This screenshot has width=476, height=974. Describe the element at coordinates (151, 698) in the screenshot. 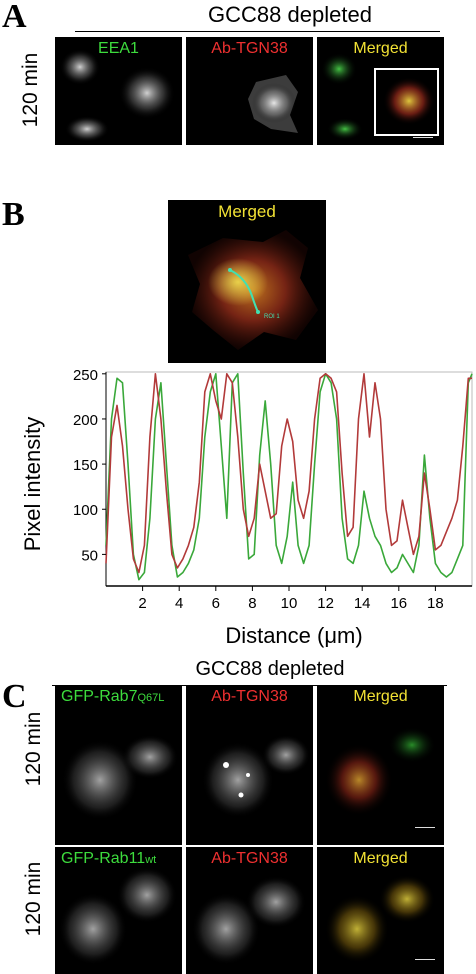

I see `gfp-rab7-mutation: Q67L` at that location.